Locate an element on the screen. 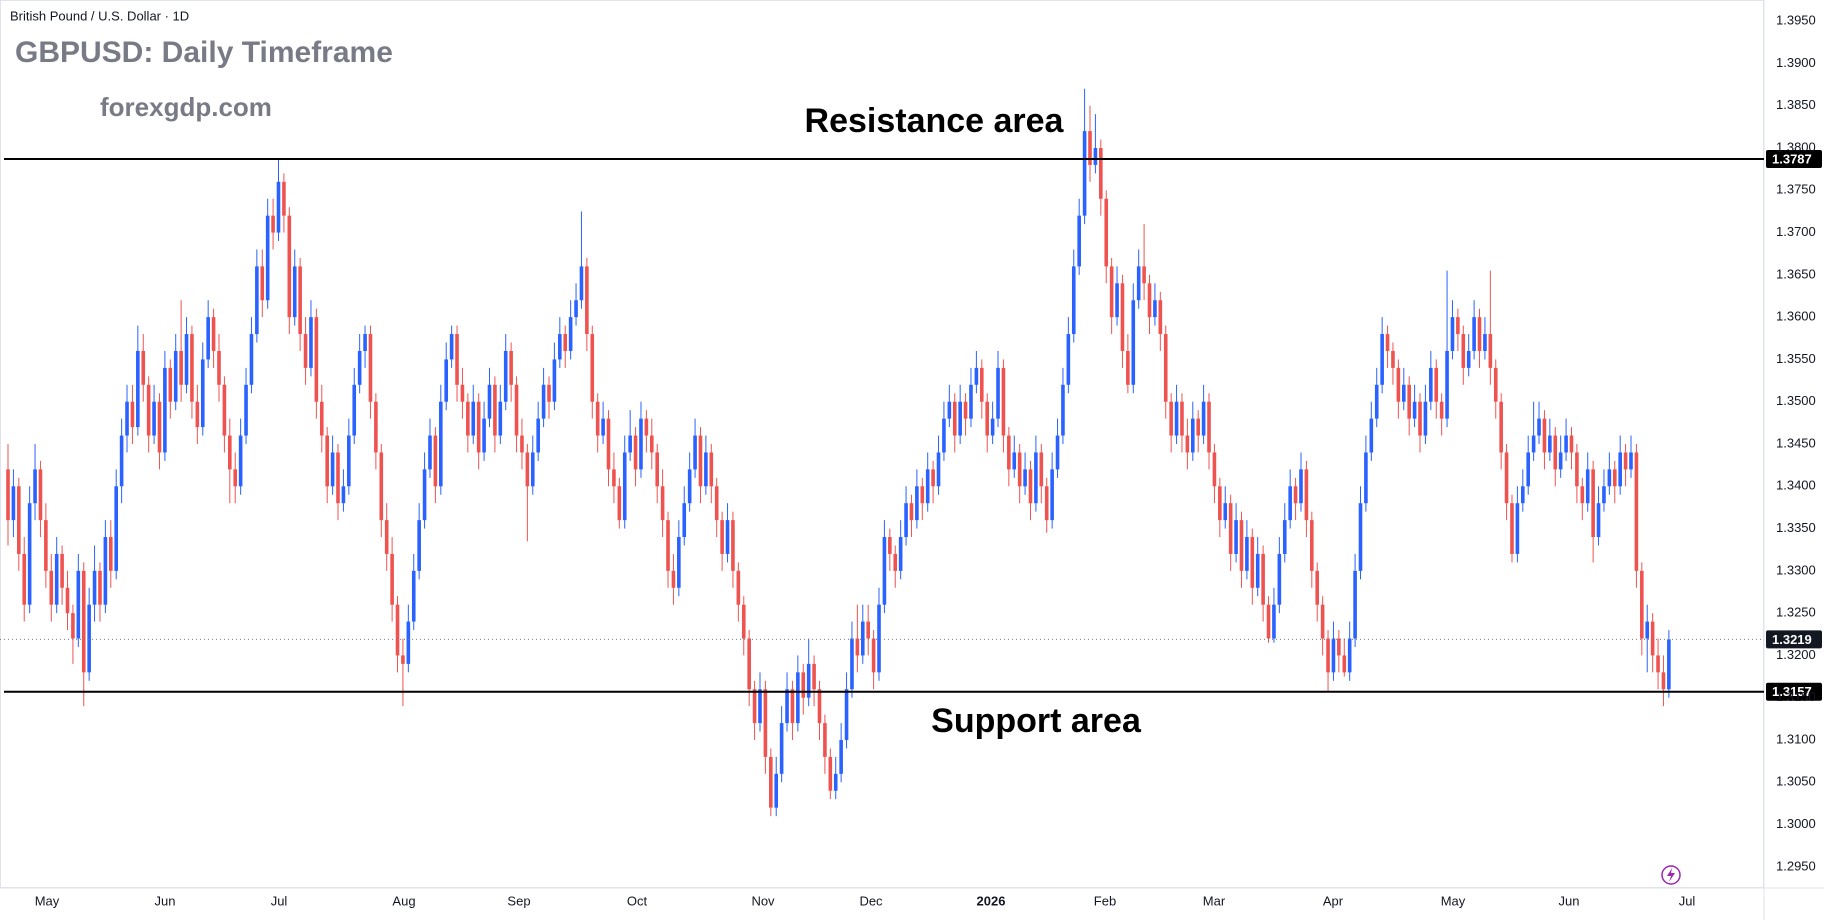  x-tick-label: May is located at coordinates (1453, 900).